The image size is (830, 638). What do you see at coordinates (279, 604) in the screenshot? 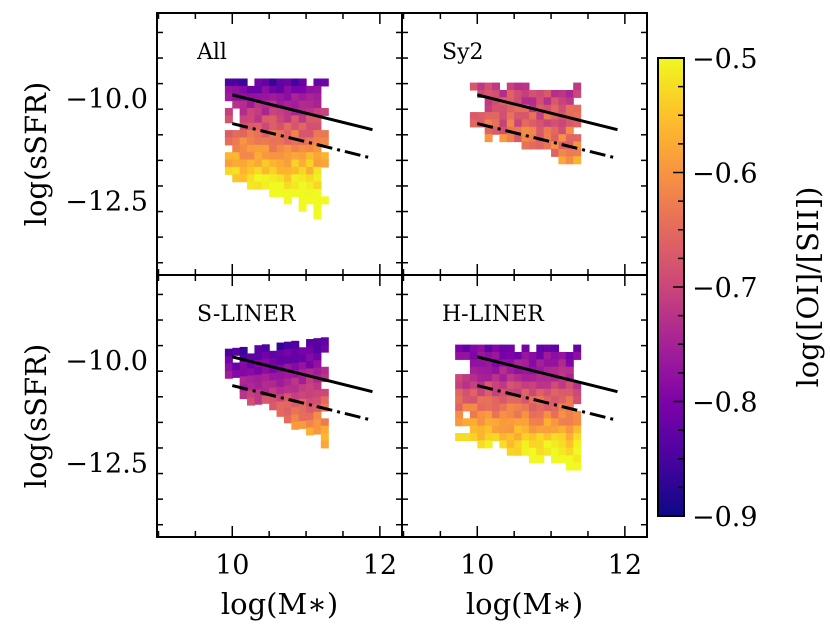
I see `x-axis-title: log(M∗)` at bounding box center [279, 604].